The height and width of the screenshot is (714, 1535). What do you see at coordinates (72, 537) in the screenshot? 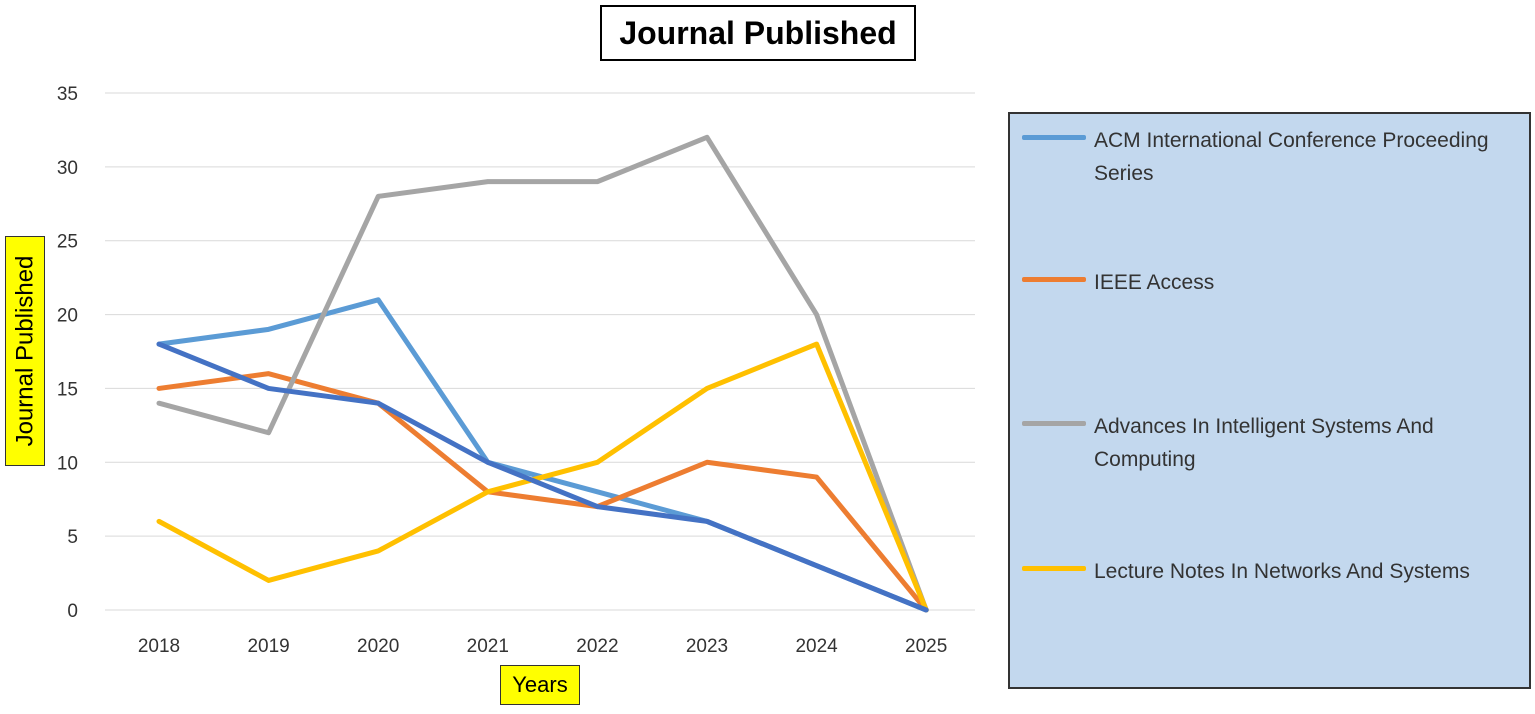
I see `y-tick-label: 5` at bounding box center [72, 537].